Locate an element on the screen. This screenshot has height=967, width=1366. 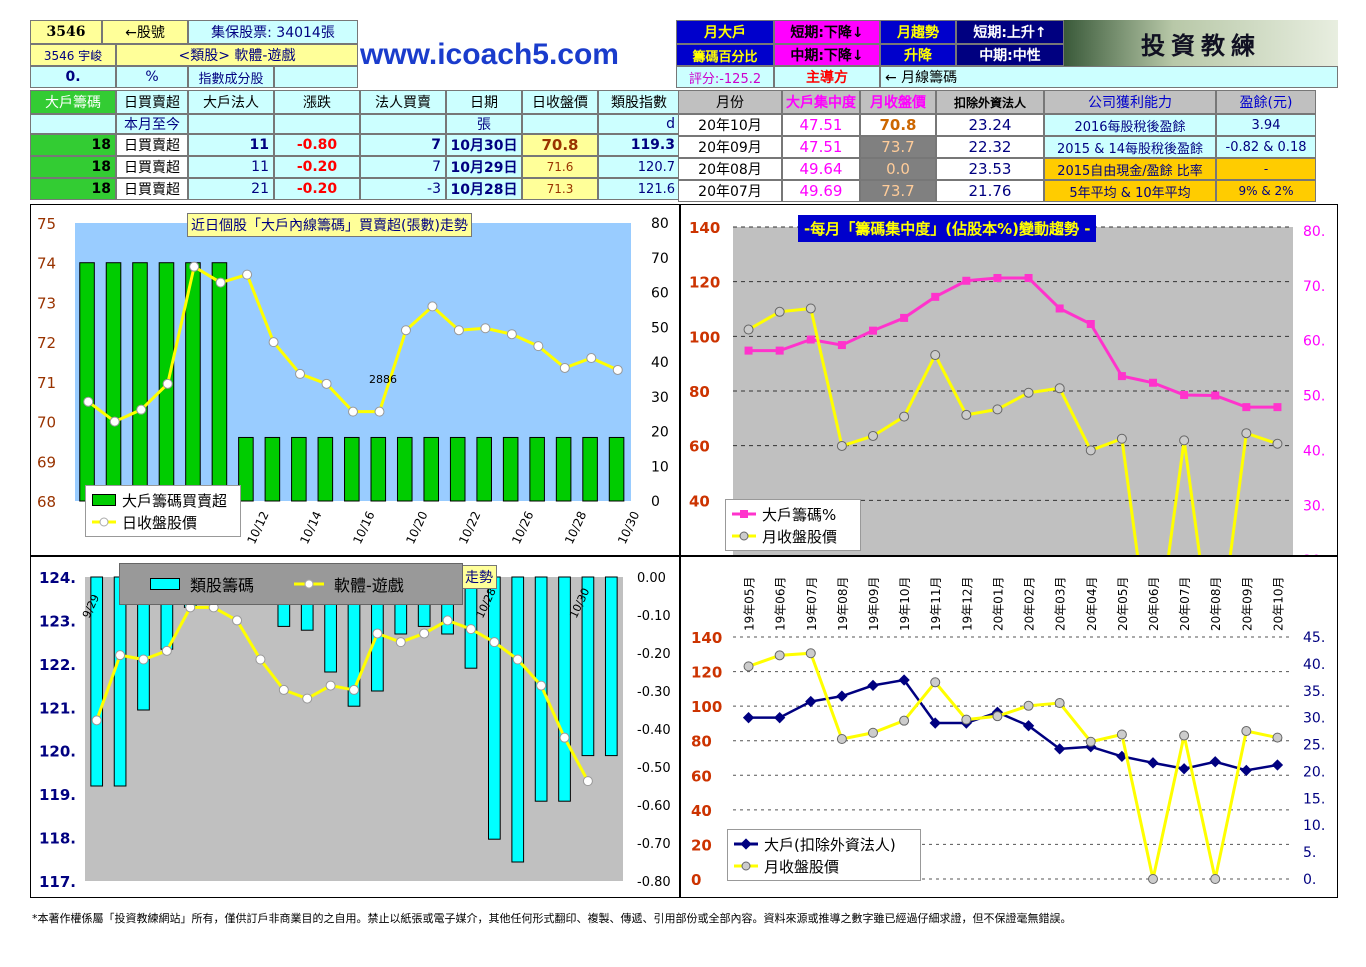
legend-series1: 大戶籌碼% is located at coordinates (799, 514).